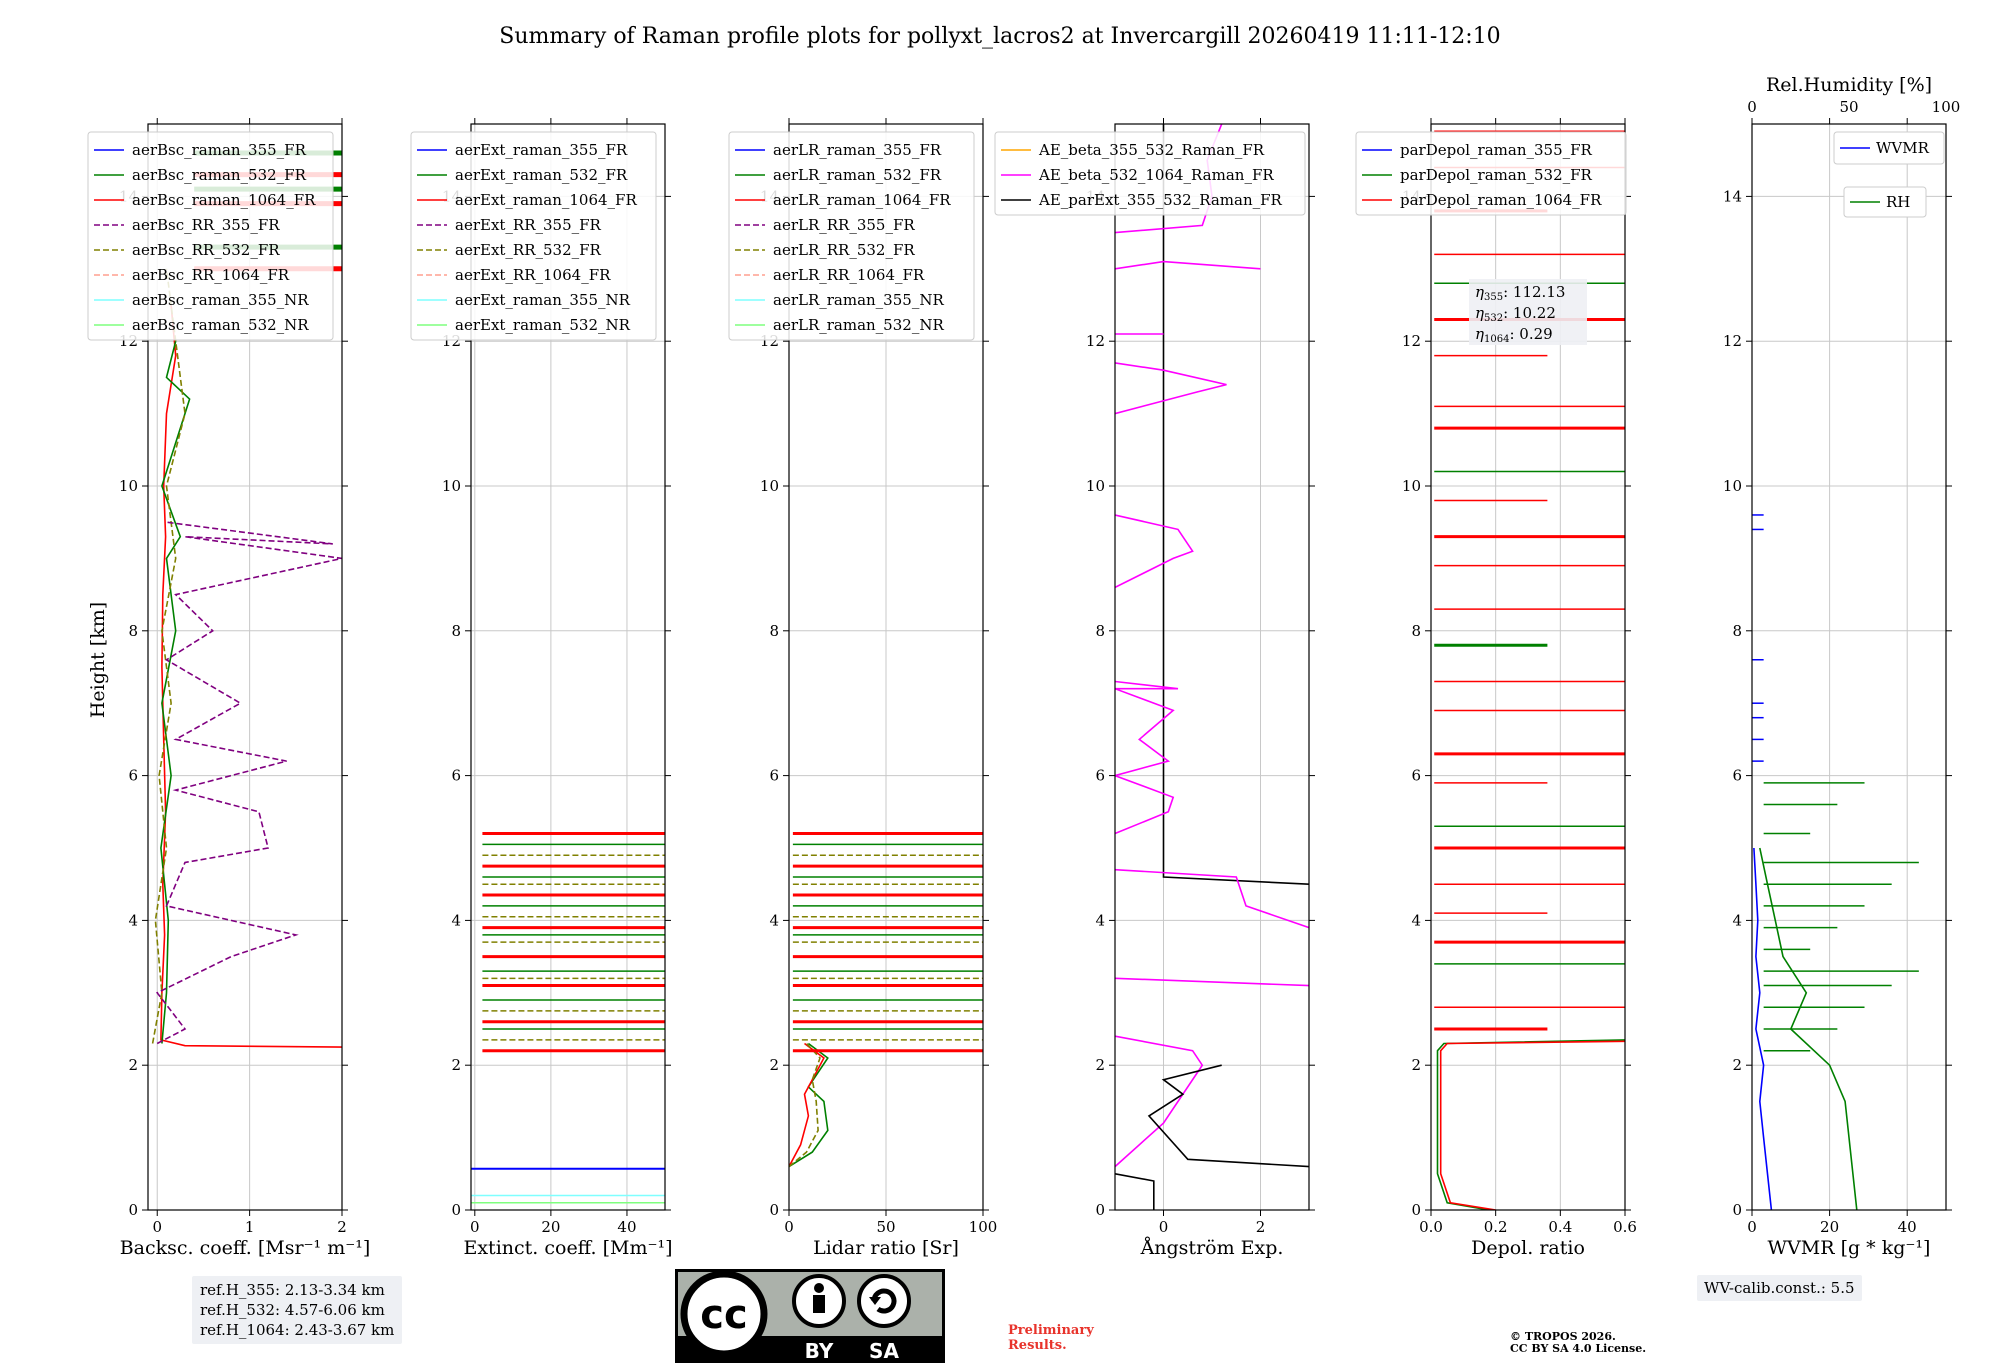  I want to click on top-x-tick-label: 100, so click(1946, 107).